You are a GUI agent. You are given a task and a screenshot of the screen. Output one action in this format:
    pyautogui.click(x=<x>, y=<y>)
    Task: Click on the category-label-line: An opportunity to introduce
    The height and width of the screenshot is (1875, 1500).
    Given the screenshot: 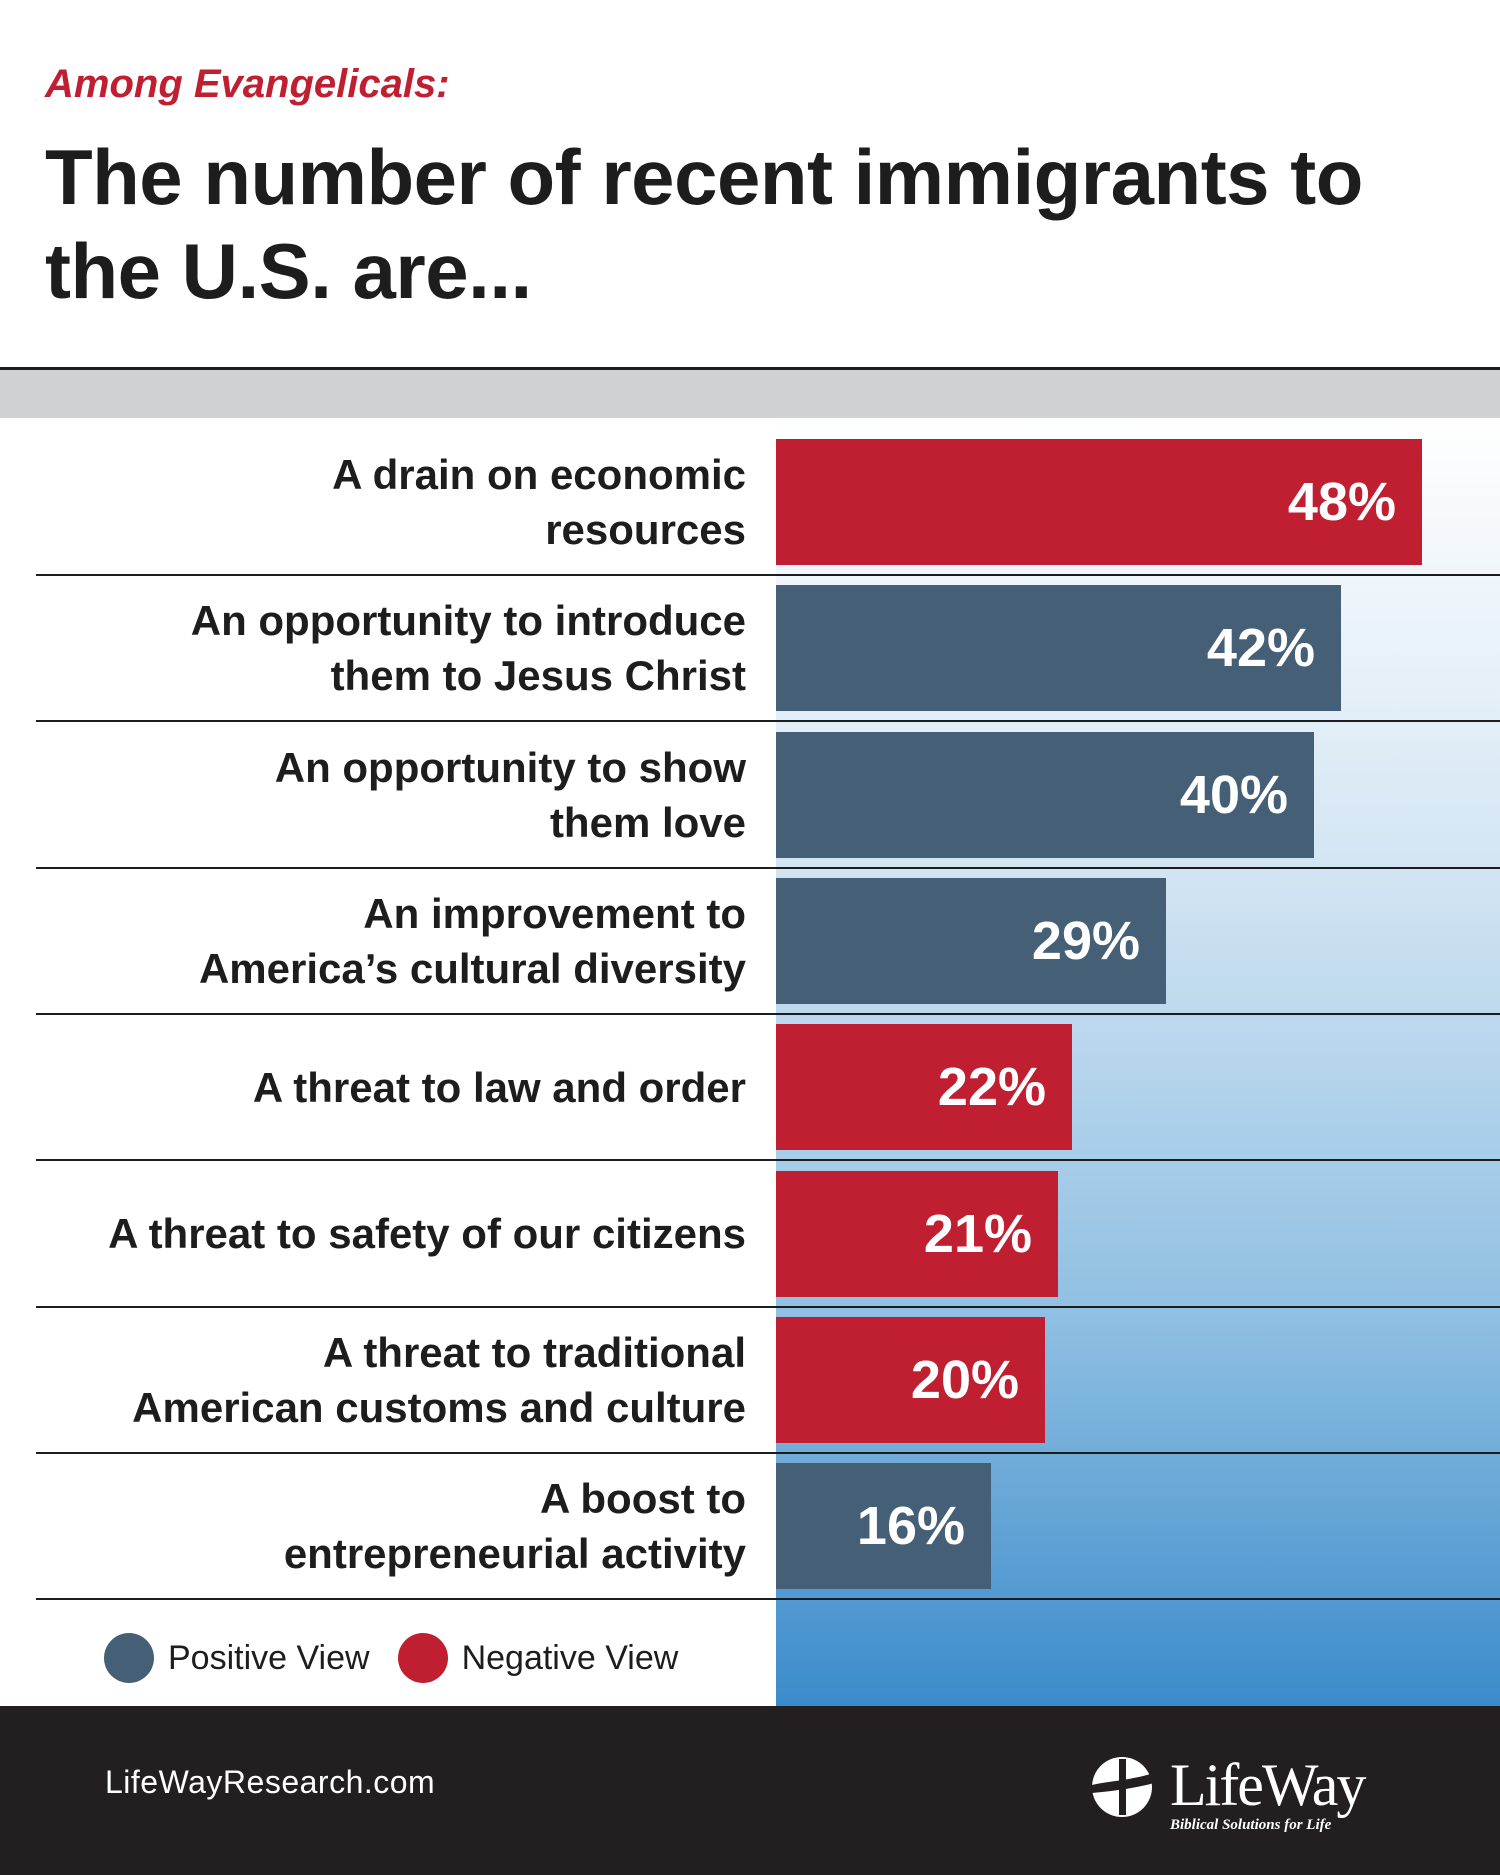 What is the action you would take?
    pyautogui.click(x=468, y=621)
    